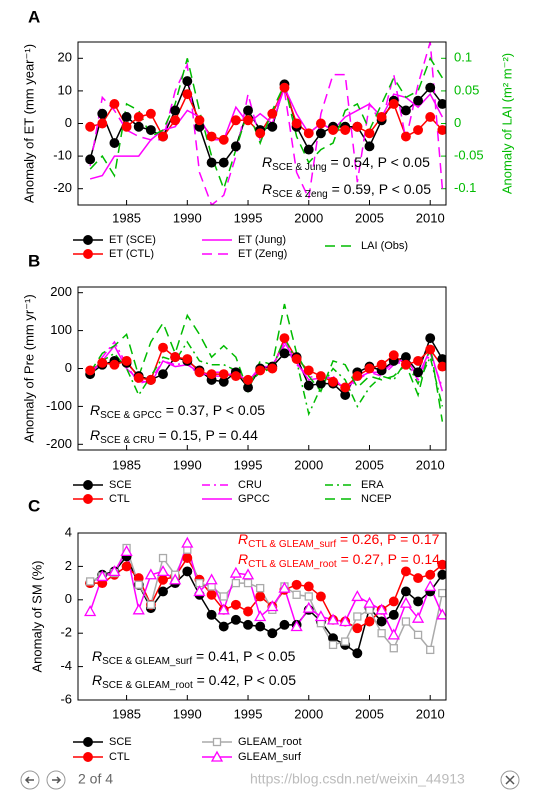  Describe the element at coordinates (379, 189) in the screenshot. I see `annotation-text: = 0.59, P < 0.05` at that location.